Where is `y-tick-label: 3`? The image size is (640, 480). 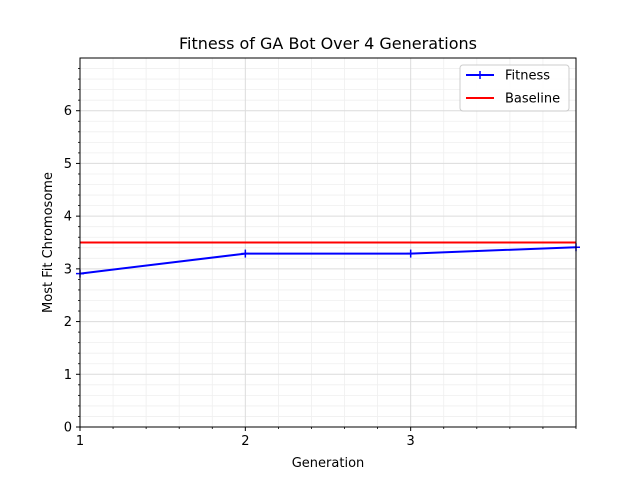 y-tick-label: 3 is located at coordinates (68, 269).